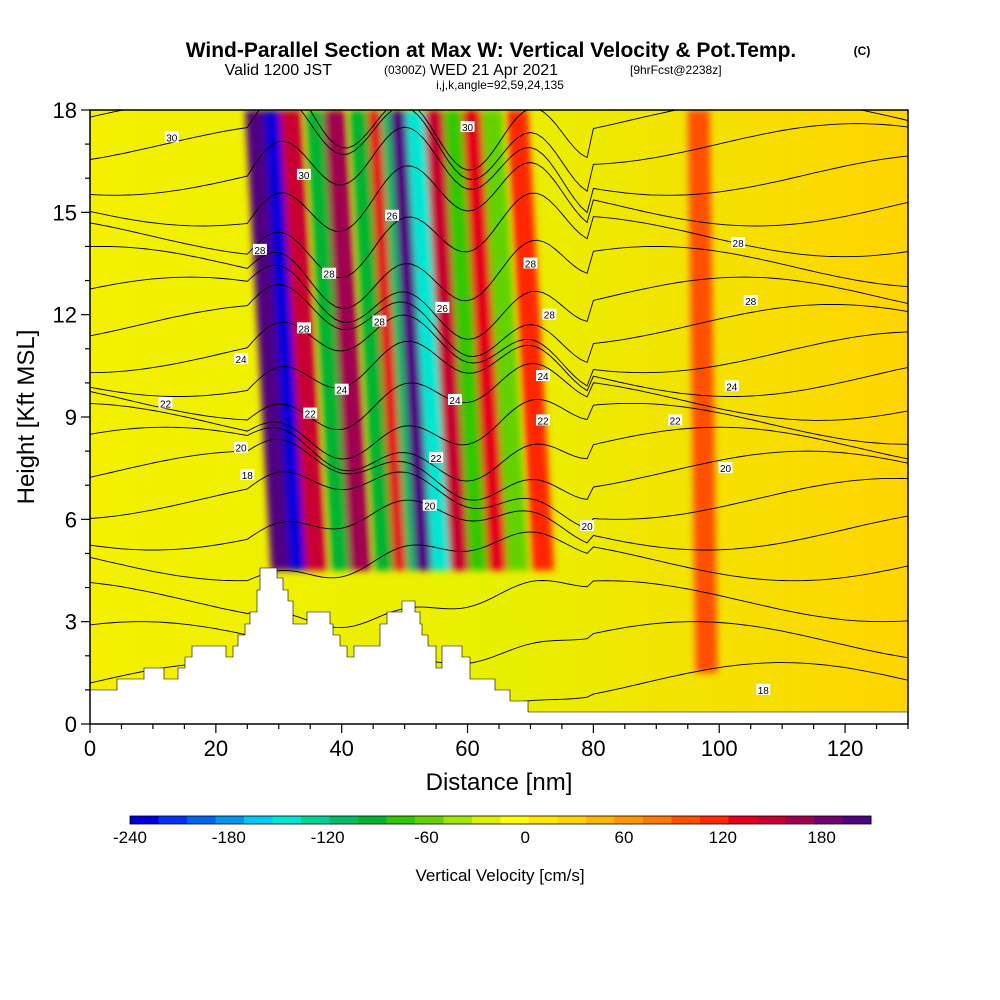  I want to click on valid-time: Valid 1200 JST, so click(279, 70).